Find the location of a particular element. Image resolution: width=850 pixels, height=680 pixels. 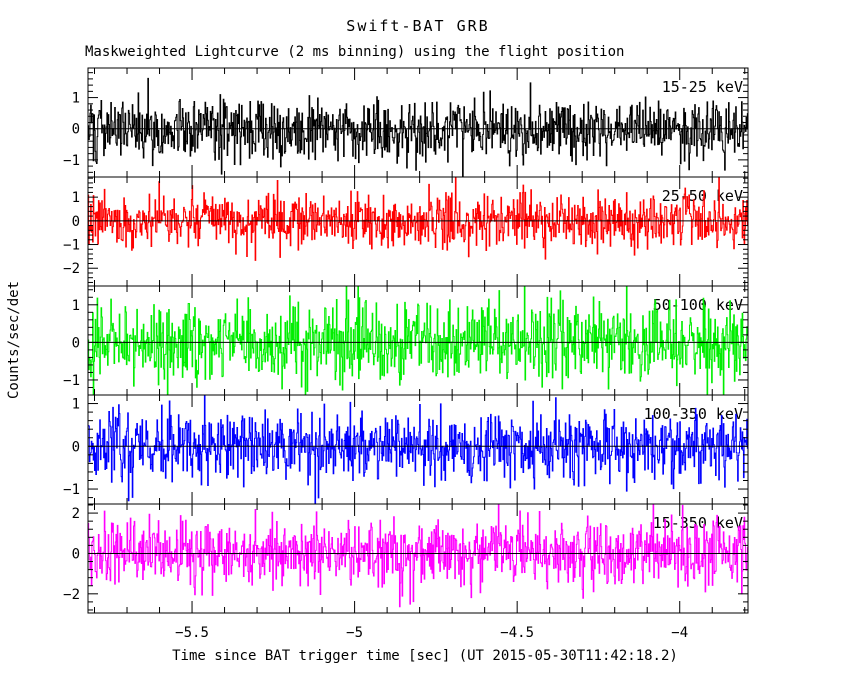

band-label-15-350-kev: 15-350 keV is located at coordinates (698, 523).